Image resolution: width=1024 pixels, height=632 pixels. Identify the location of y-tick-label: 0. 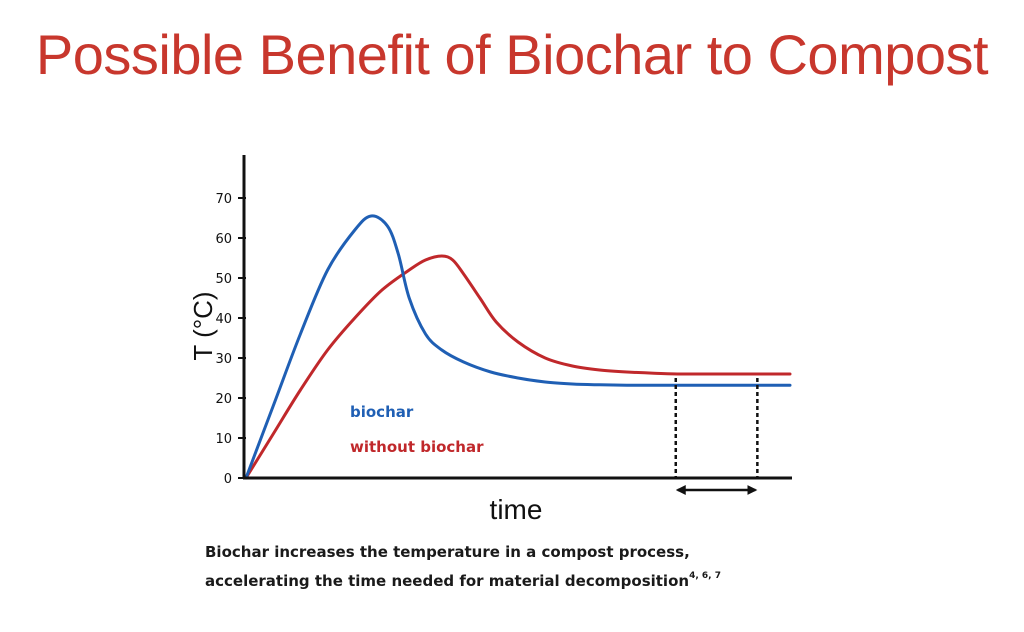
(228, 479).